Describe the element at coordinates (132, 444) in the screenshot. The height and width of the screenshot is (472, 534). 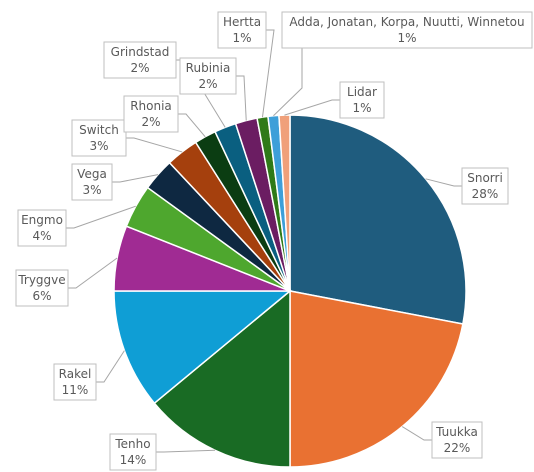
I see `data-label-category: Tenho` at that location.